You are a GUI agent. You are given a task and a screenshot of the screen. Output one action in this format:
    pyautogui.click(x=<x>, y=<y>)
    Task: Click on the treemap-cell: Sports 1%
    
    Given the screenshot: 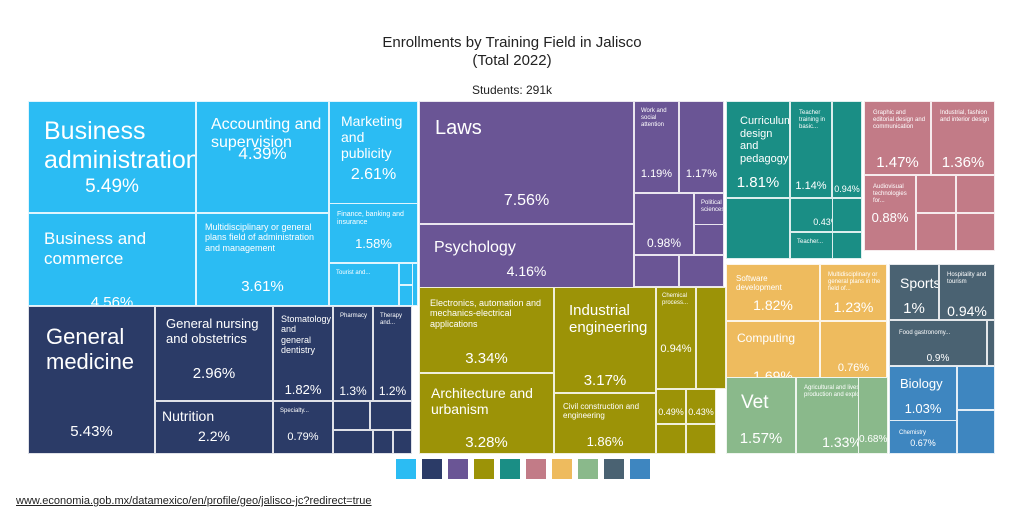 What is the action you would take?
    pyautogui.click(x=914, y=292)
    